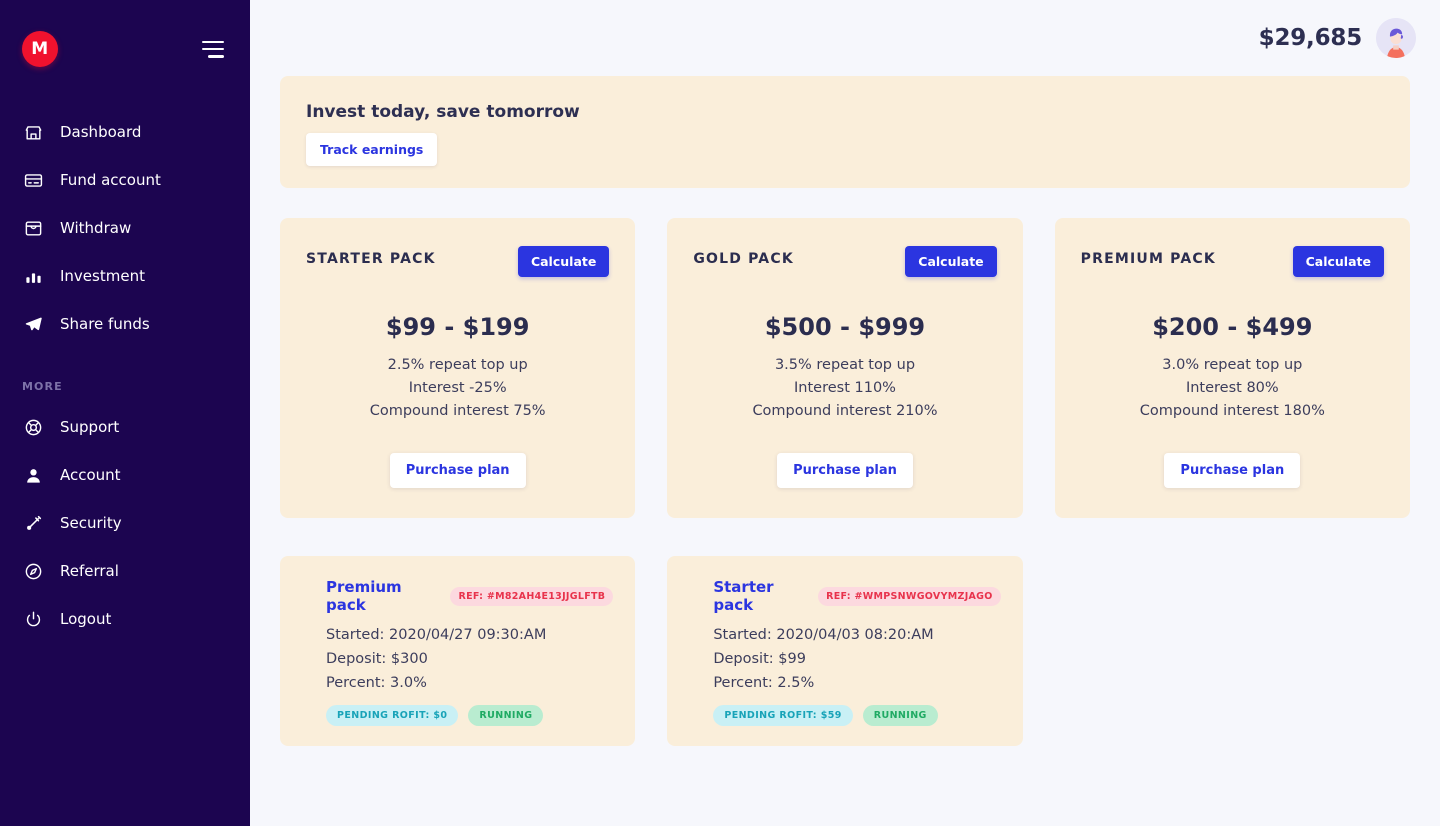 The width and height of the screenshot is (1440, 826). What do you see at coordinates (125, 619) in the screenshot?
I see `sidebar-item-logout: Logout` at bounding box center [125, 619].